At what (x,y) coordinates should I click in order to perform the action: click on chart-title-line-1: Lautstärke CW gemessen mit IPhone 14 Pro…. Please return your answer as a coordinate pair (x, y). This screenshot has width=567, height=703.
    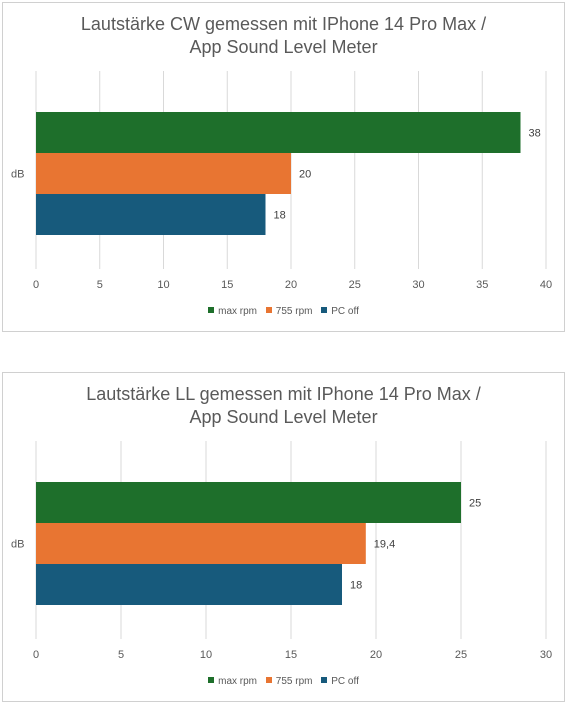
    Looking at the image, I should click on (283, 24).